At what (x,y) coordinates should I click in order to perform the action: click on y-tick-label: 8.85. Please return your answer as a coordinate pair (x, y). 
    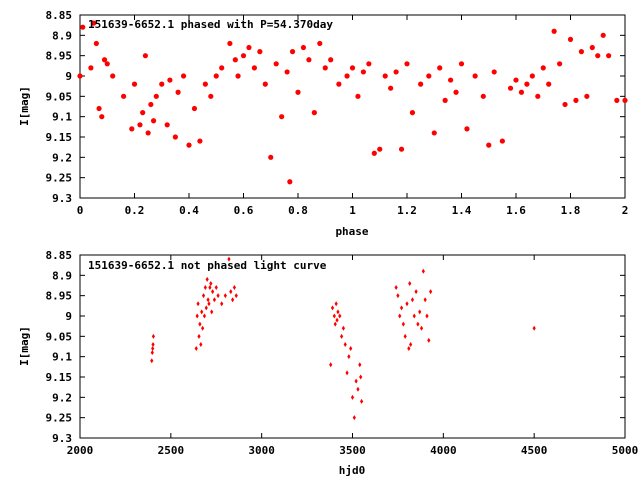
    Looking at the image, I should click on (59, 15).